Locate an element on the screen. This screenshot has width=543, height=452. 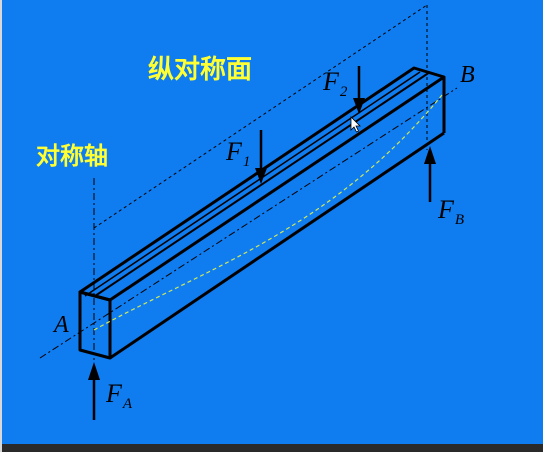
force-f1-label: F1 is located at coordinates (237, 153).